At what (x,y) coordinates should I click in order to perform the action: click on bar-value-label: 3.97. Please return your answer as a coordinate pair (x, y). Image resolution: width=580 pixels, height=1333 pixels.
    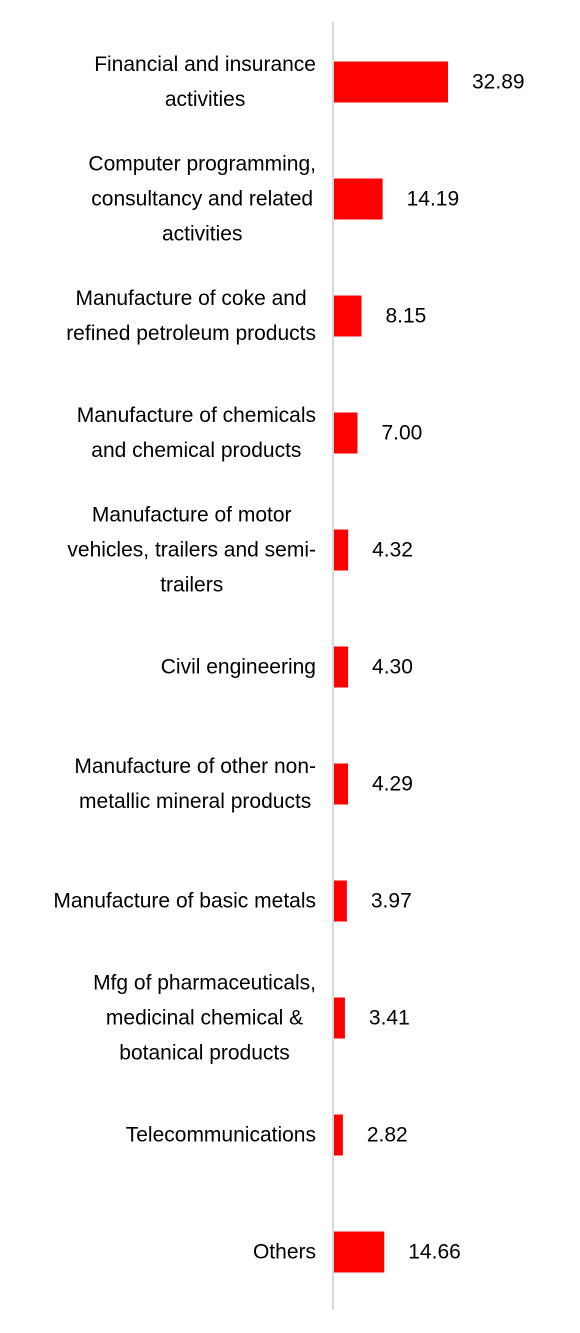
    Looking at the image, I should click on (391, 901).